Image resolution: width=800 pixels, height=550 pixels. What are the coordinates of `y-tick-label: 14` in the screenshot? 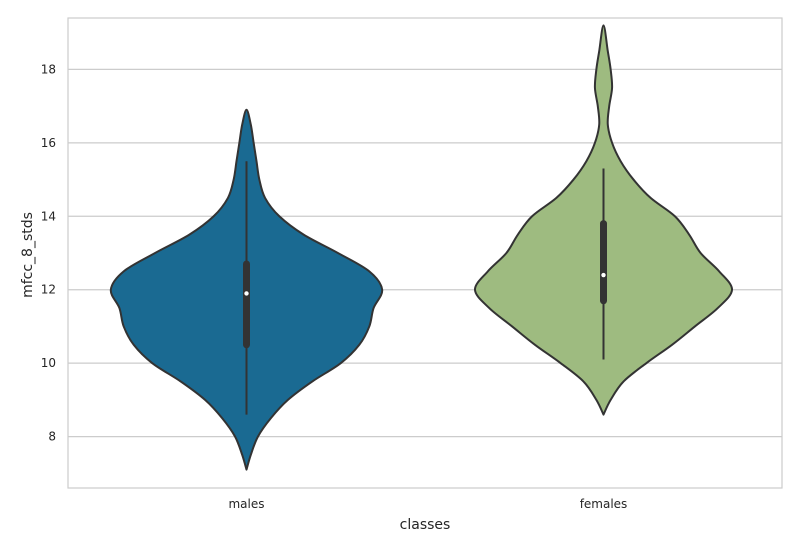 It's located at (48, 216).